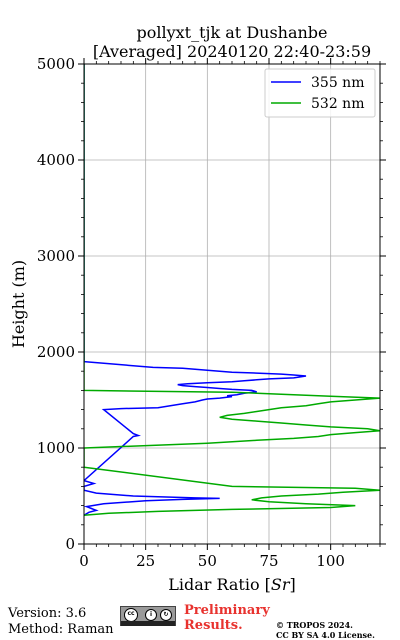 The width and height of the screenshot is (400, 640). What do you see at coordinates (131, 615) in the screenshot?
I see `cc-logo-icon: cc` at bounding box center [131, 615].